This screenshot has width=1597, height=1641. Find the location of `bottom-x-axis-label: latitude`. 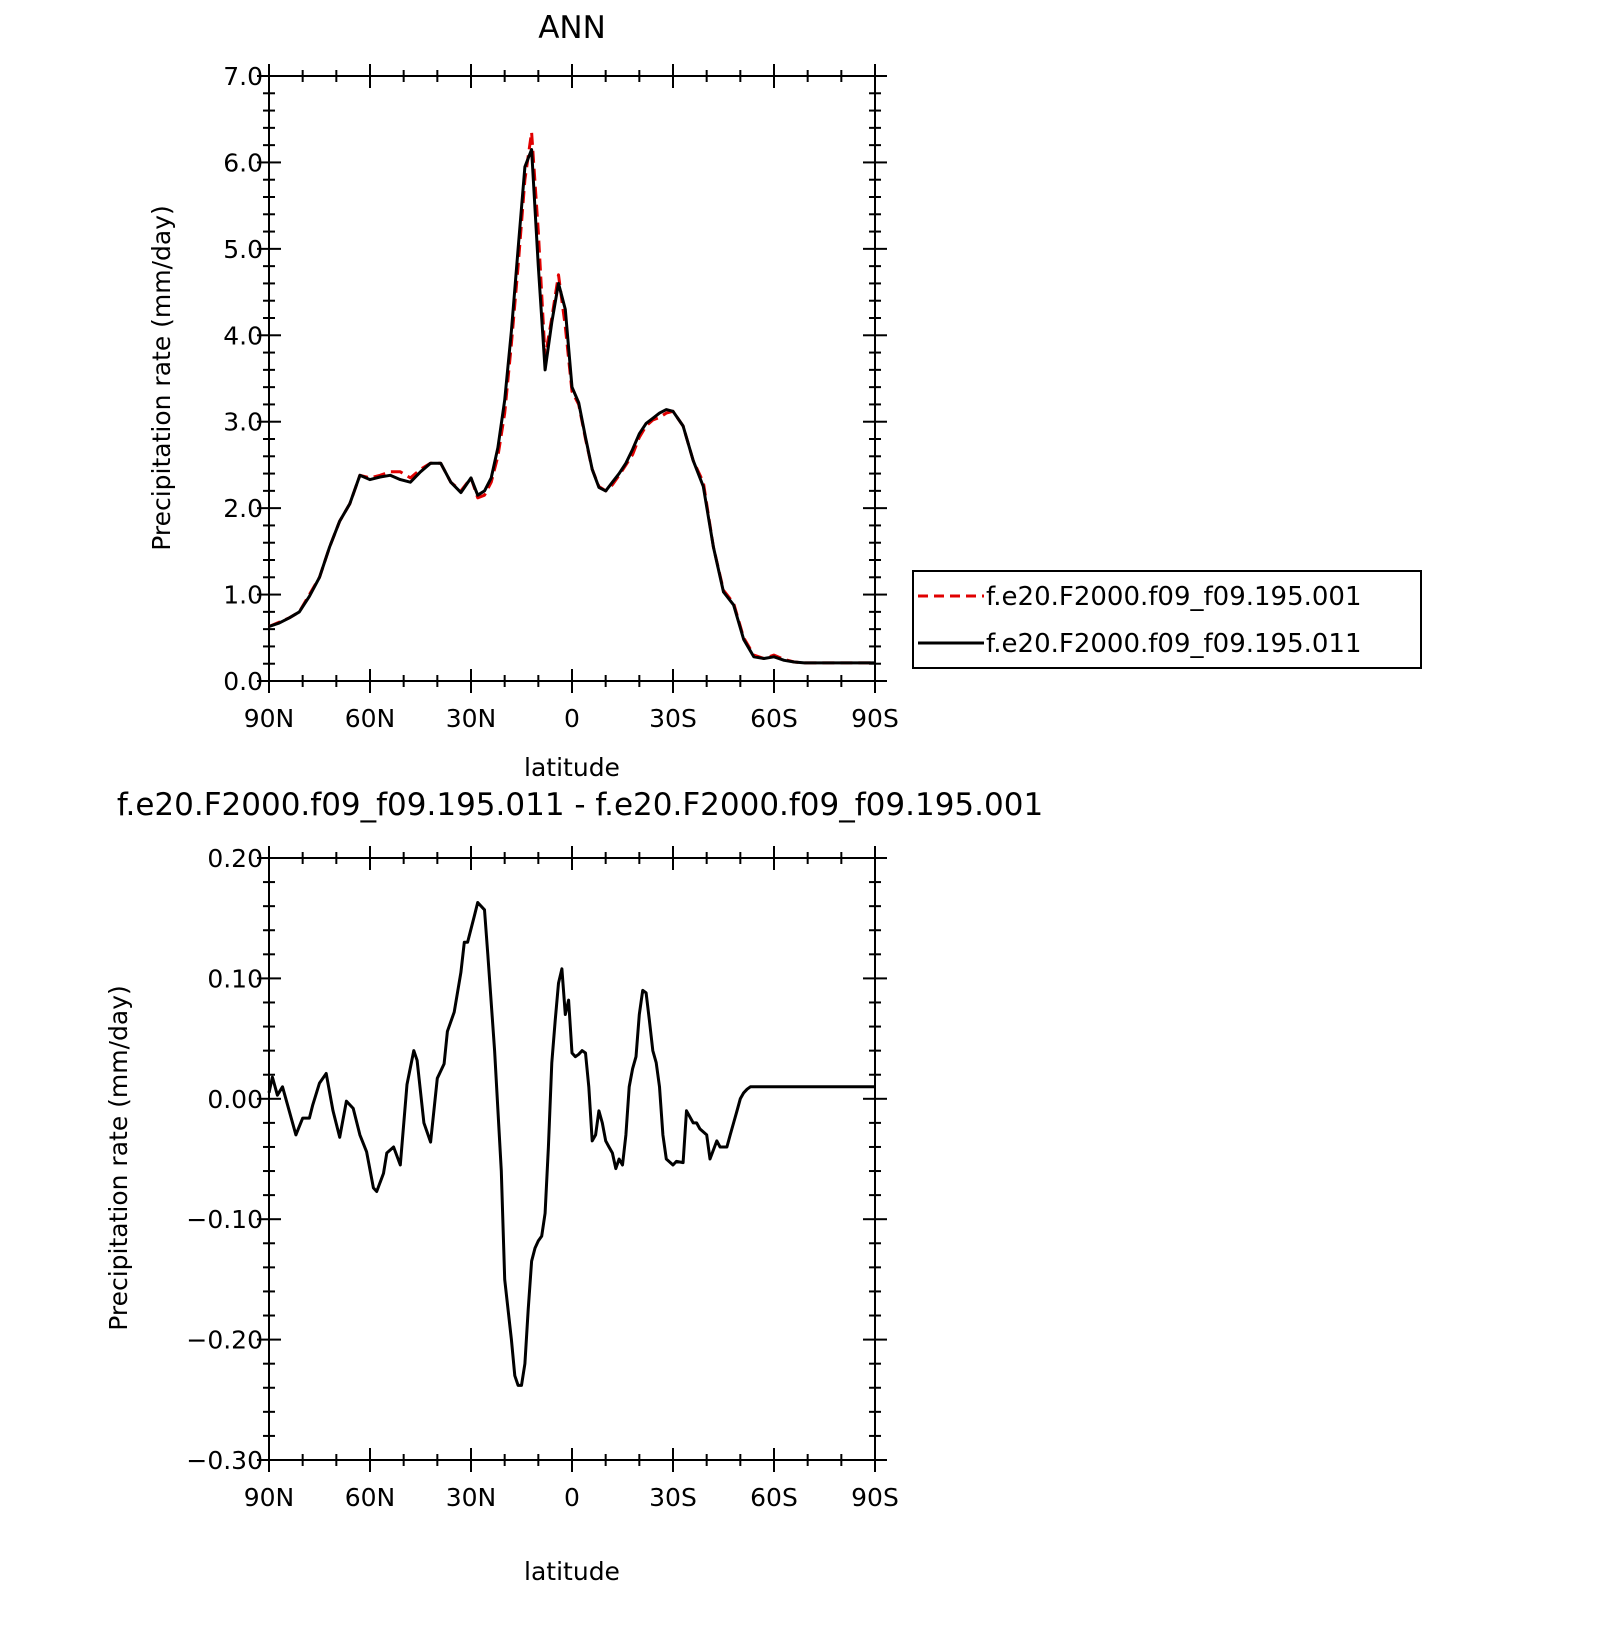

bottom-x-axis-label: latitude is located at coordinates (572, 1571).